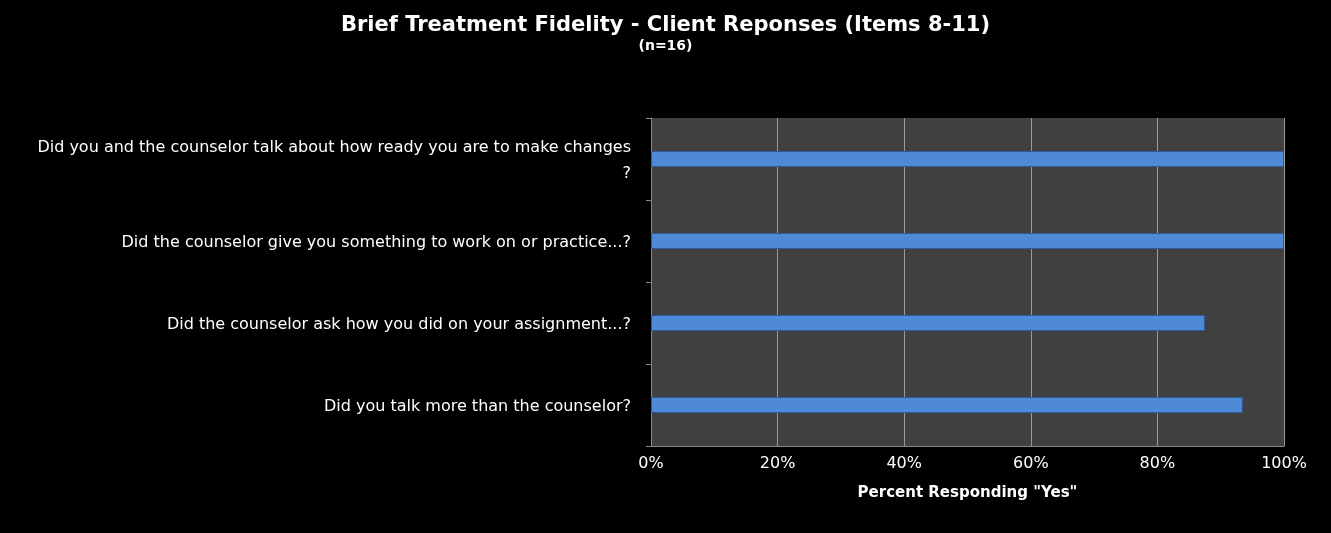 This screenshot has height=533, width=1331. I want to click on x-tick-label: 100%, so click(1284, 462).